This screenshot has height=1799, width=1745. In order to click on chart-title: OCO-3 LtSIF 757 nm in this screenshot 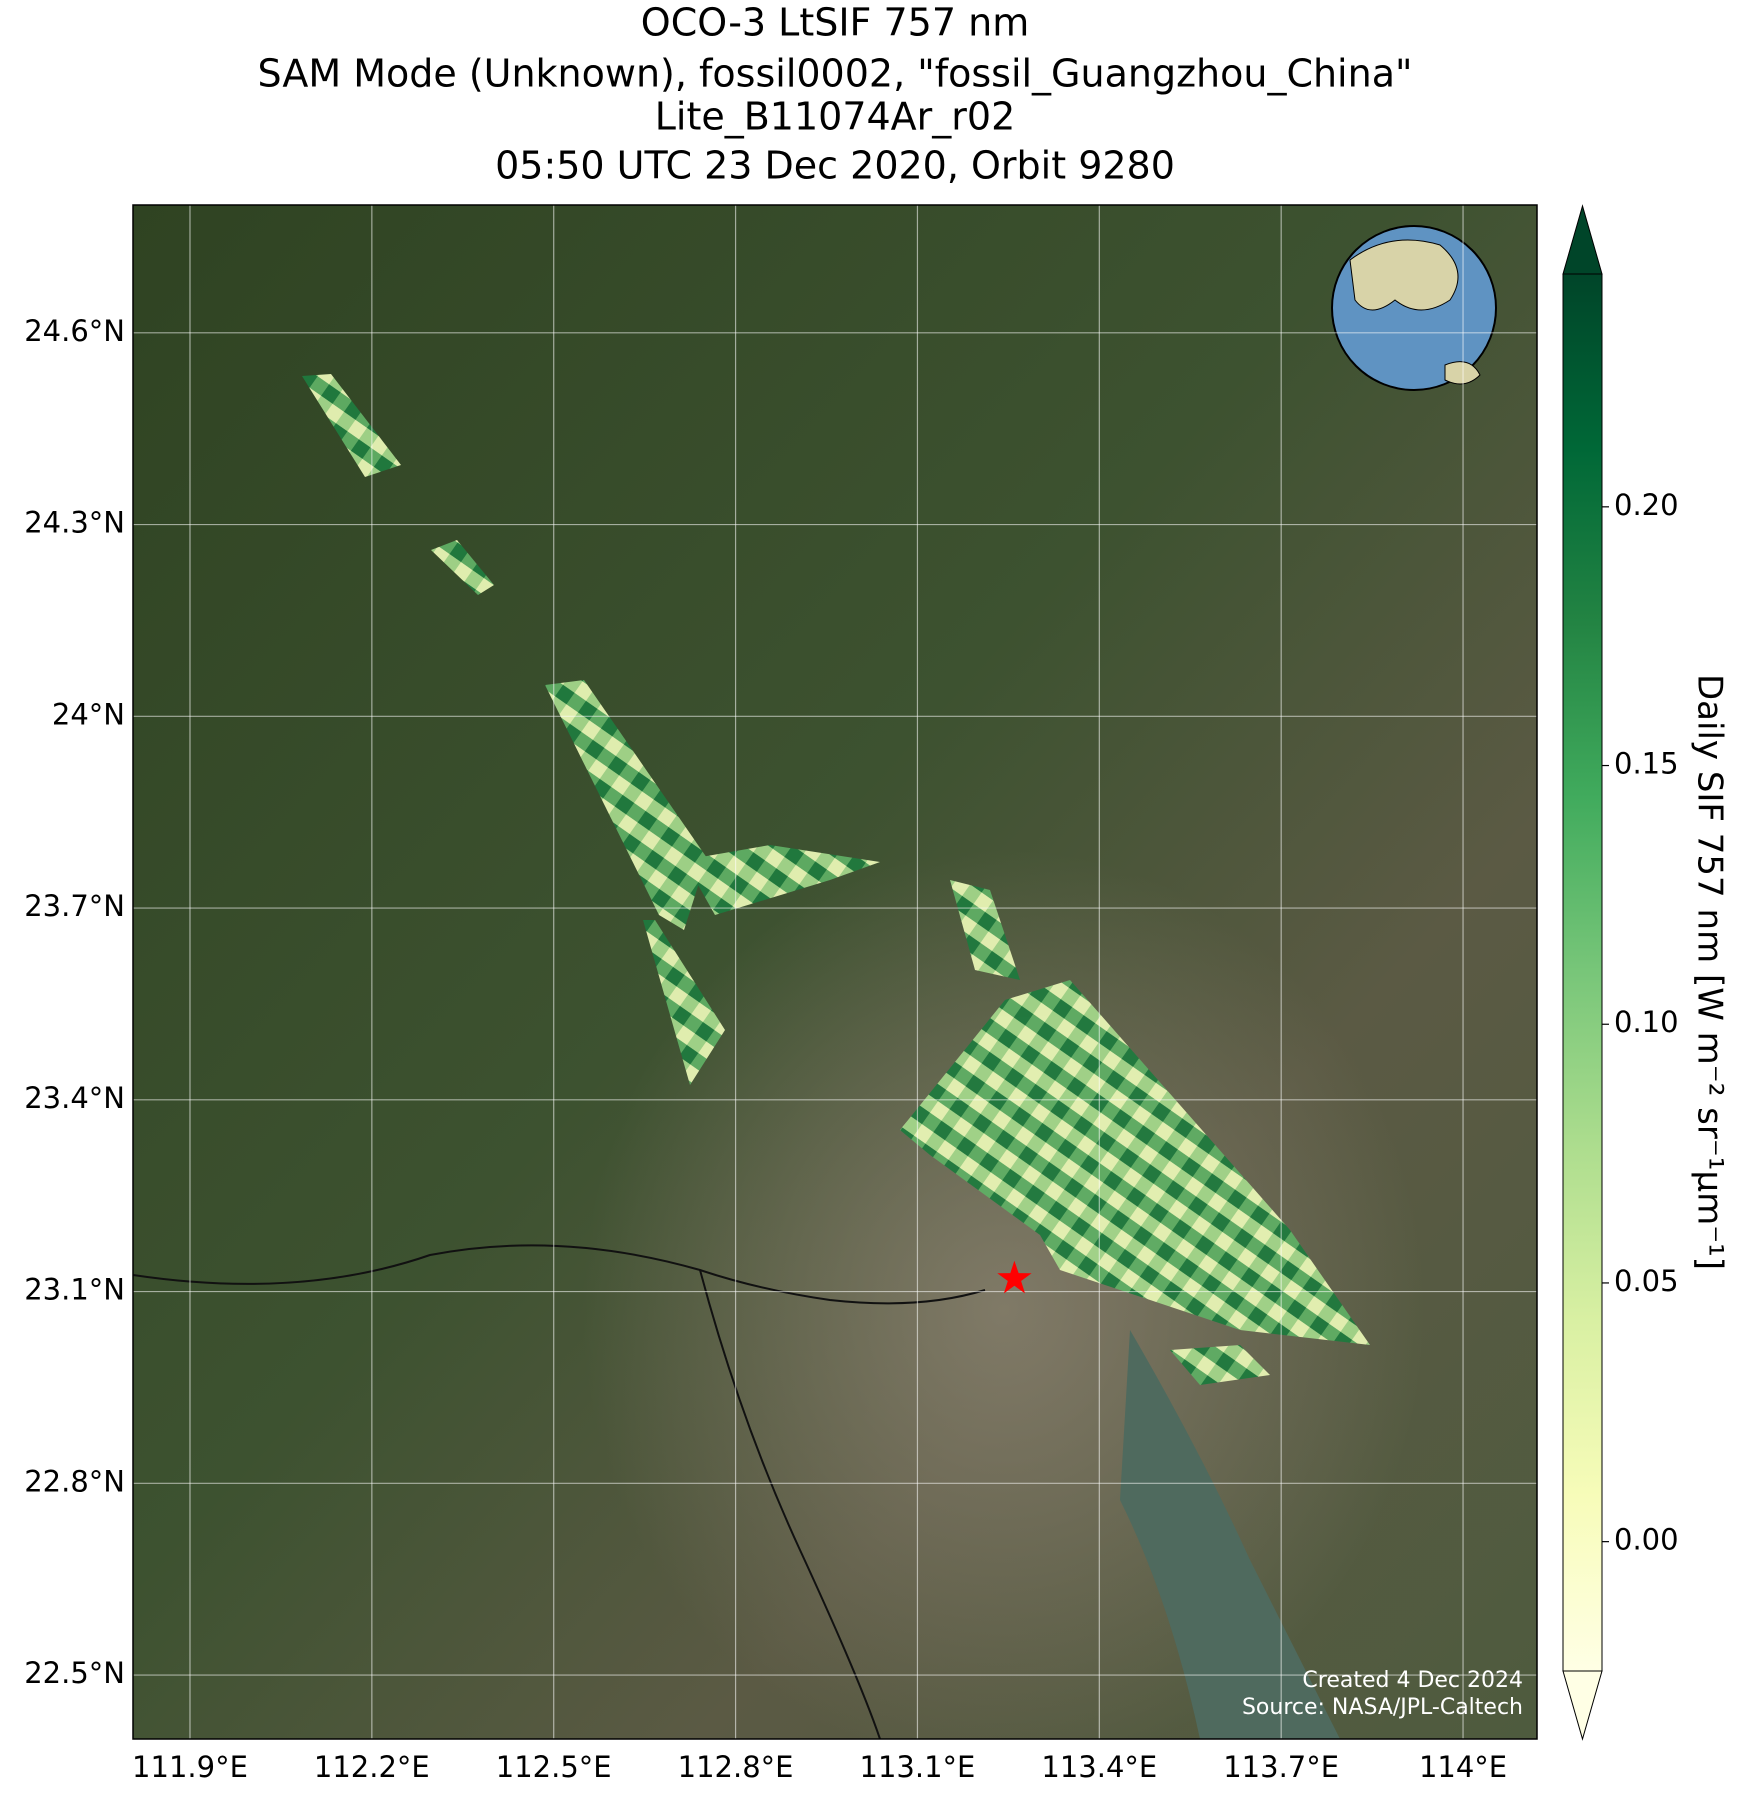, I will do `click(835, 23)`.